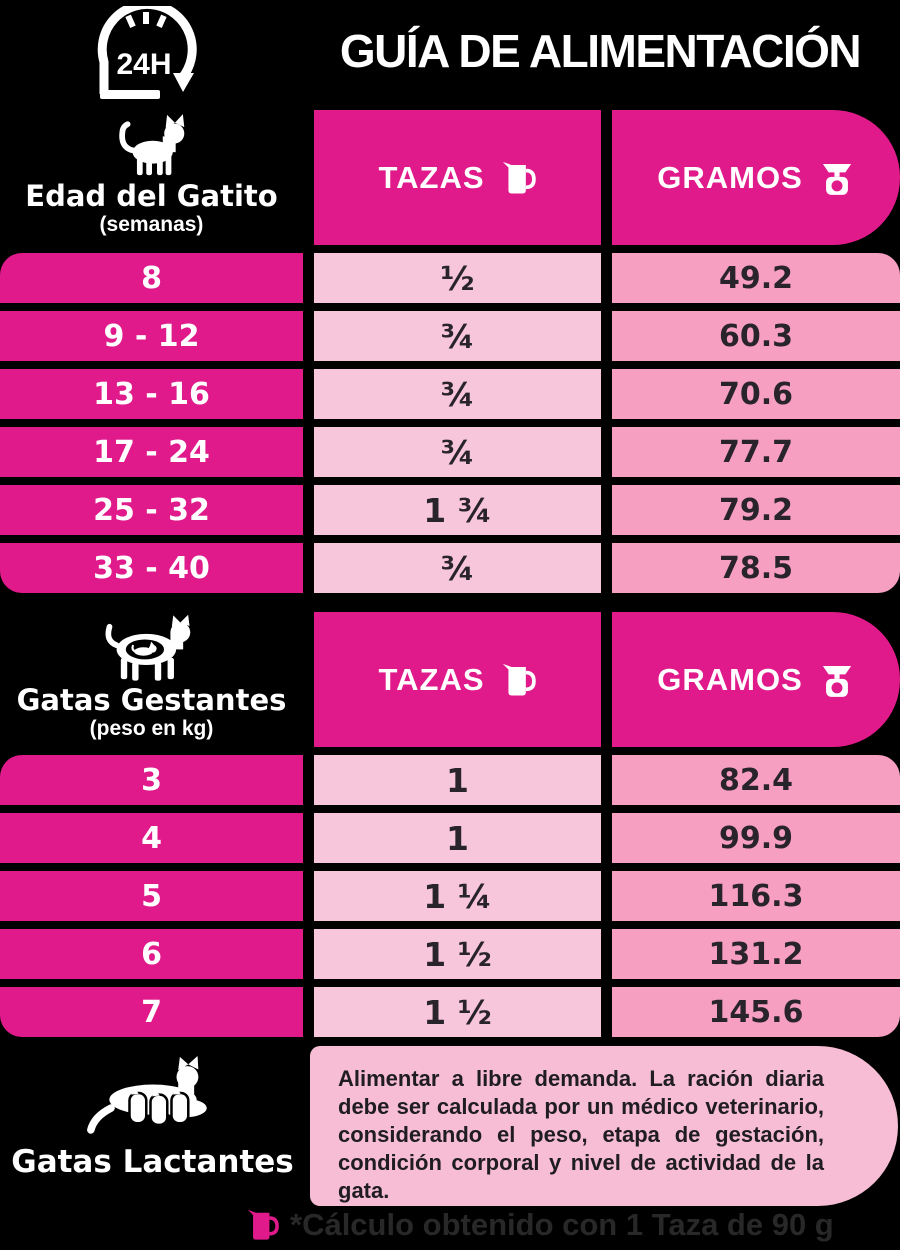  Describe the element at coordinates (151, 728) in the screenshot. I see `section-subtitle: (peso en kg)` at that location.